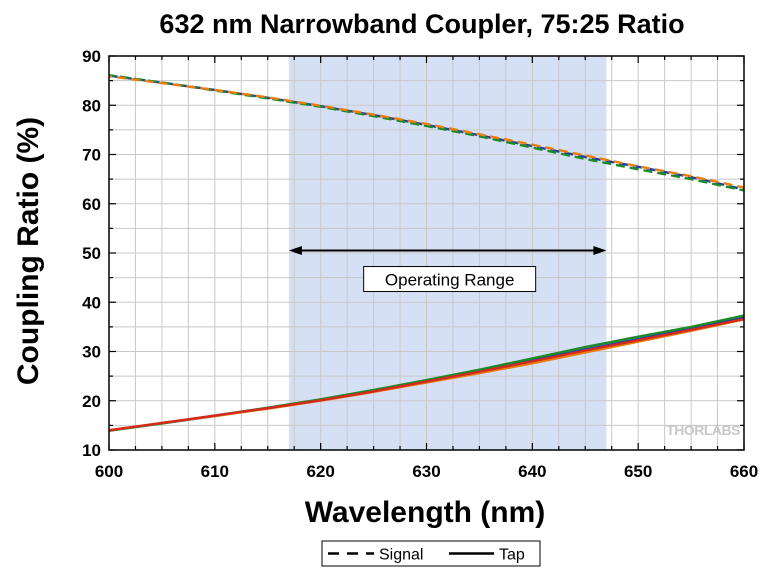 The image size is (780, 569). I want to click on legend: Signal Tap, so click(431, 553).